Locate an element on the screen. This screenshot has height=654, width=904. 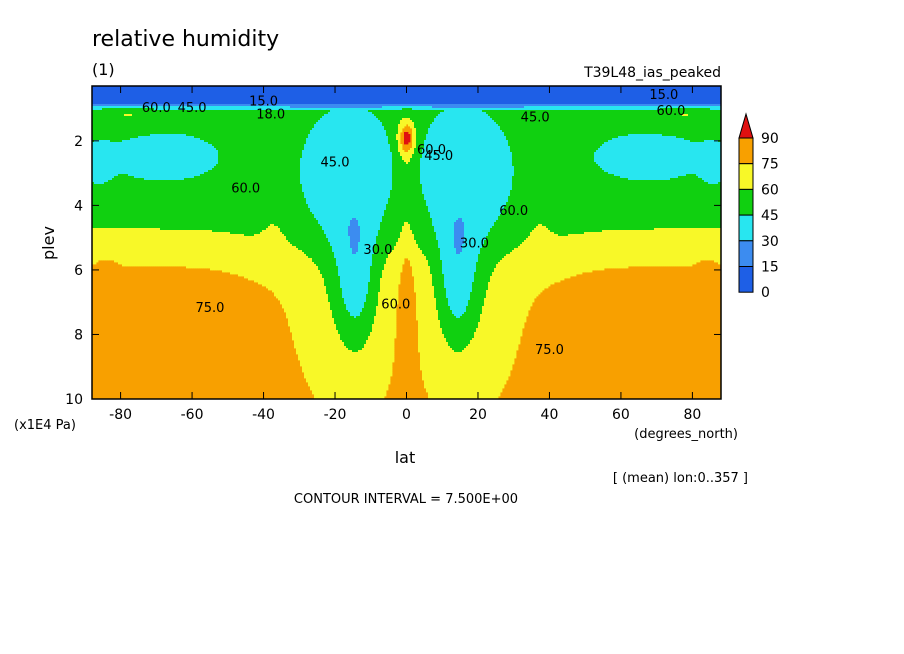
averaging-note: [ (mean) lon:0..357 ] is located at coordinates (680, 478).